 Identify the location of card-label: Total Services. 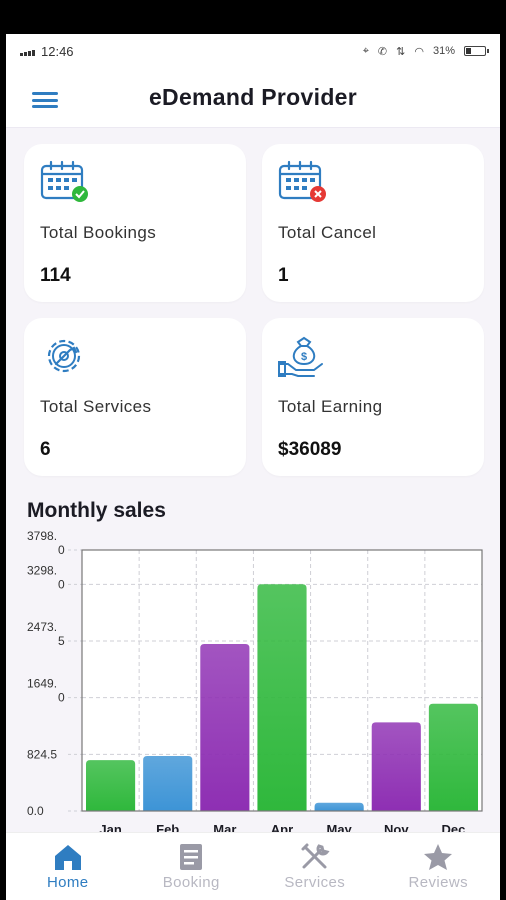
(96, 406).